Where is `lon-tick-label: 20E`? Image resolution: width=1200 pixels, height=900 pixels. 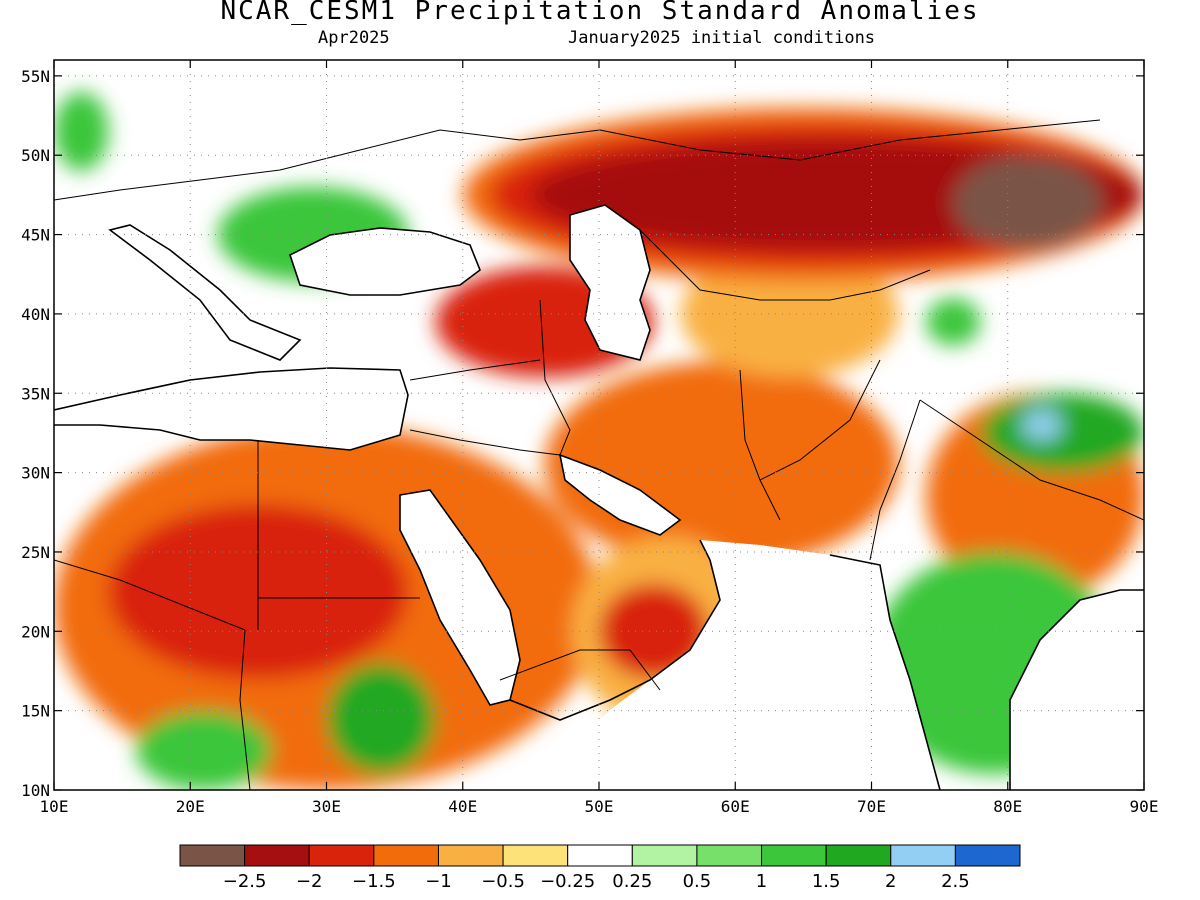
lon-tick-label: 20E is located at coordinates (190, 806).